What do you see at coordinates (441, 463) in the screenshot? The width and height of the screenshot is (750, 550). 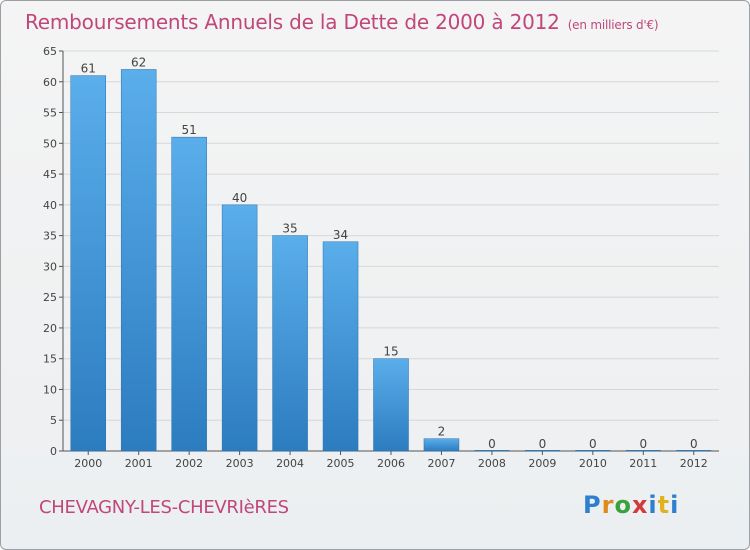 I see `x-tick-label: 2007` at bounding box center [441, 463].